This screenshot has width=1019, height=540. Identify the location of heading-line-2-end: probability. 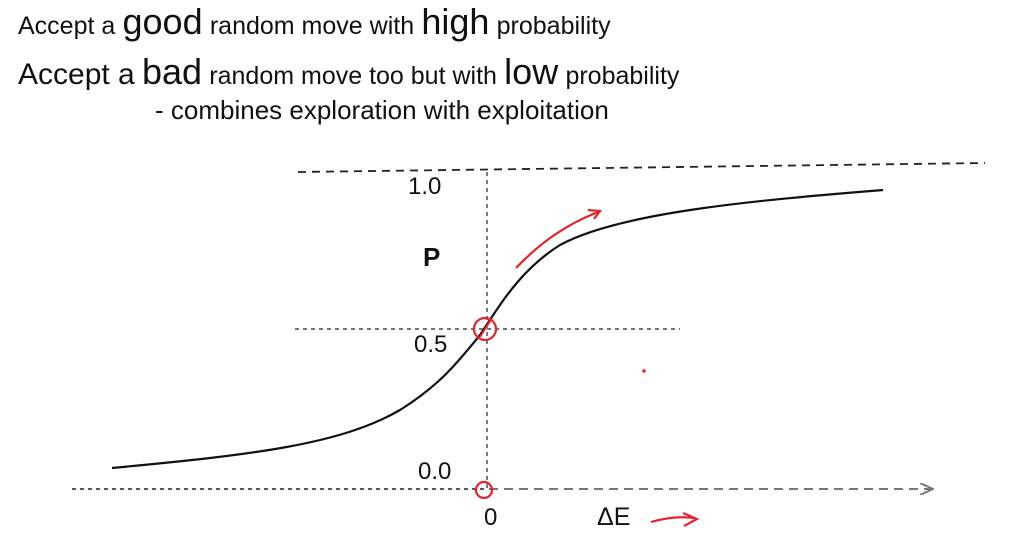
(622, 76).